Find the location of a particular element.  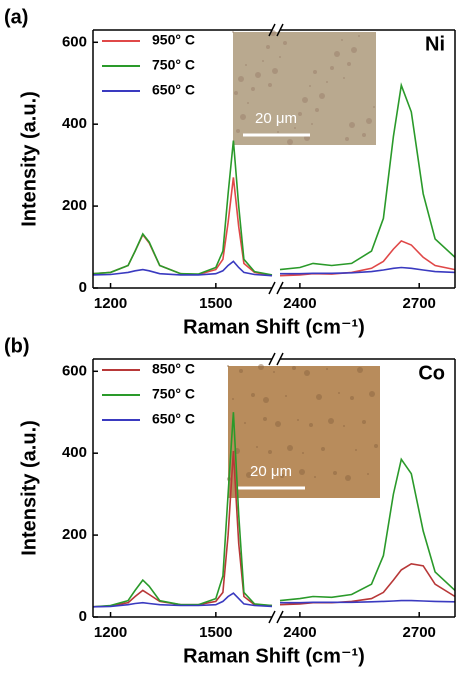

panel-label: (a) is located at coordinates (16, 17).